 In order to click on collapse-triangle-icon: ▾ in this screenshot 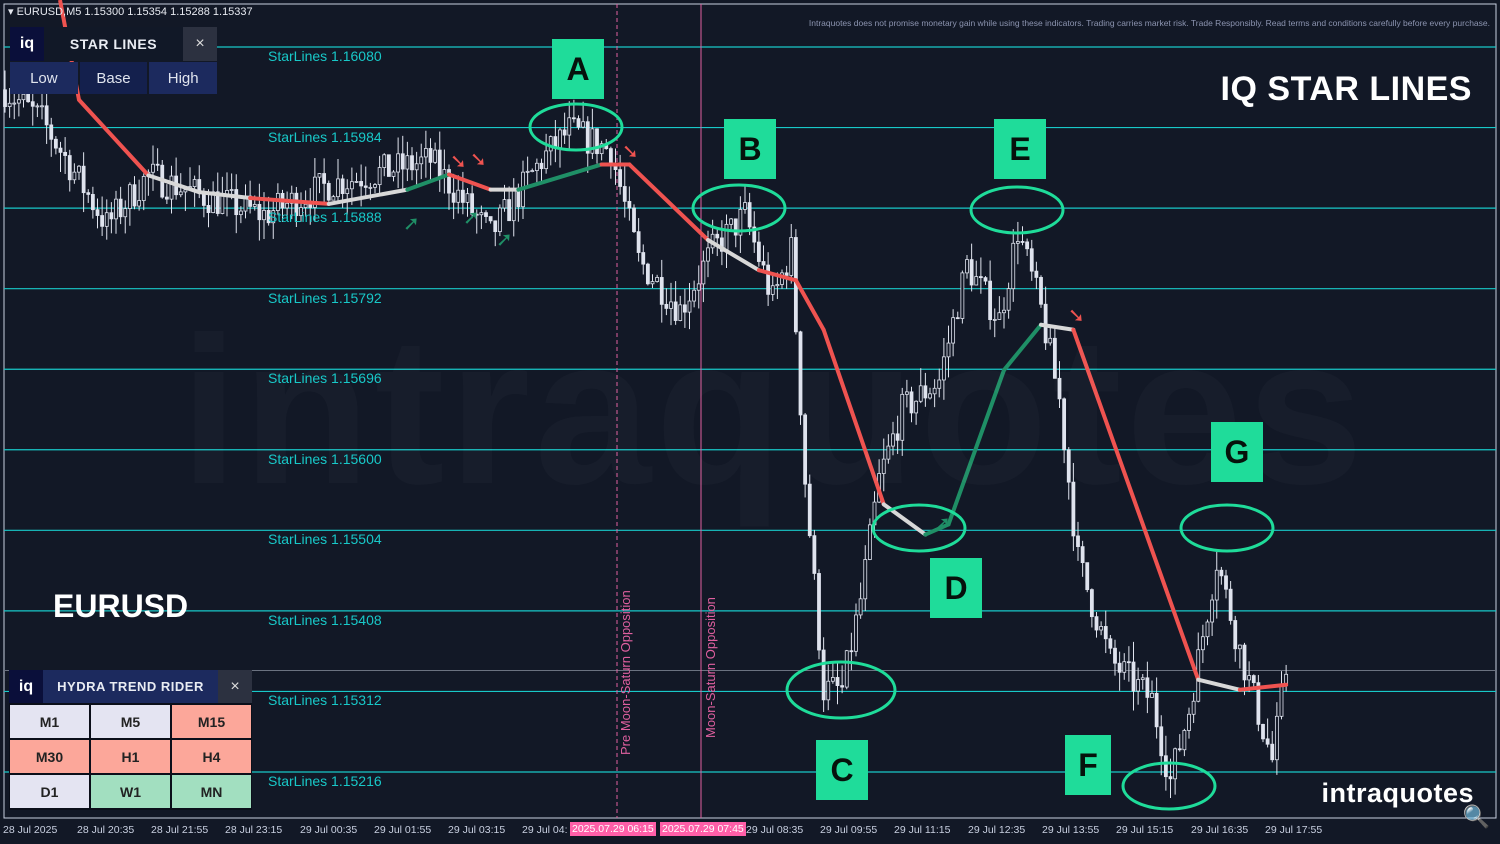, I will do `click(11, 12)`.